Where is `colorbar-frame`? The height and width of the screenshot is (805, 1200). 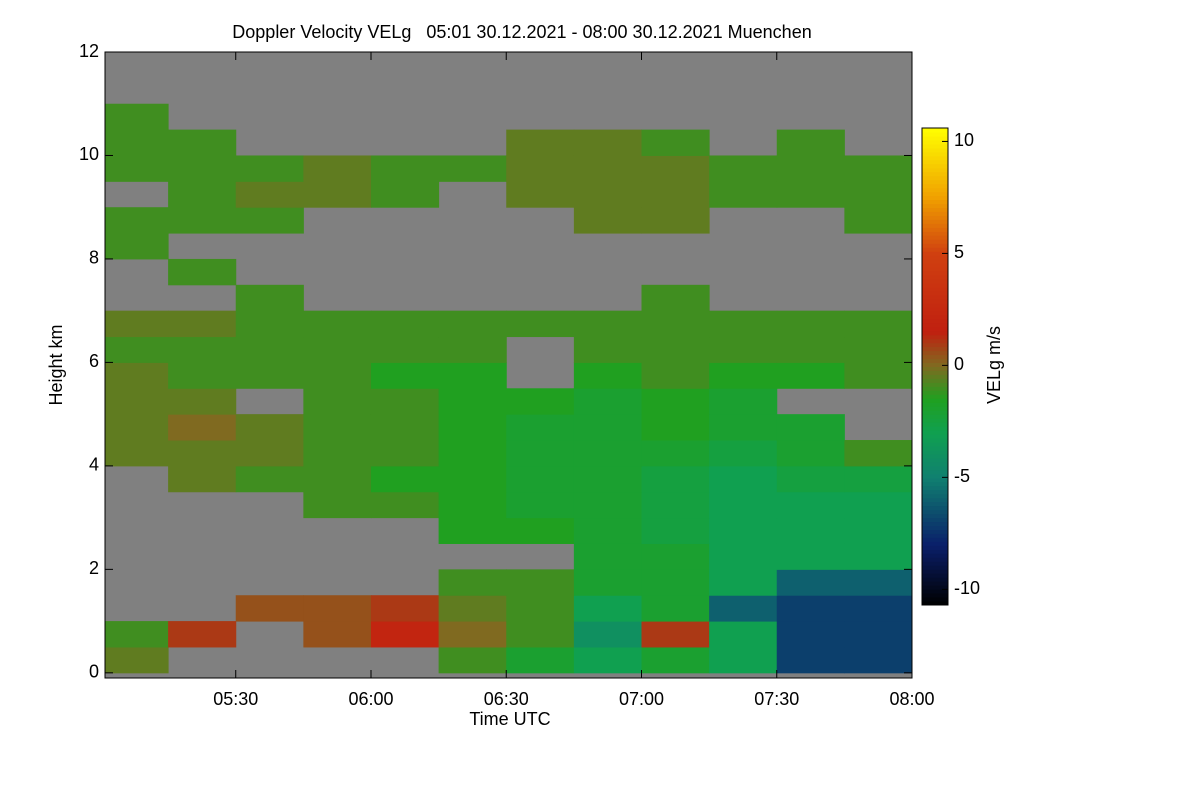
colorbar-frame is located at coordinates (935, 366).